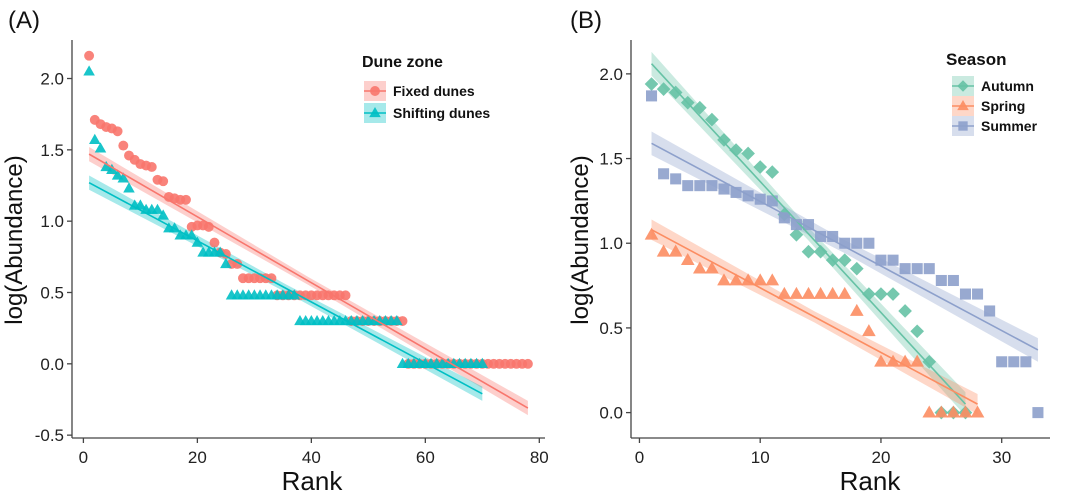 This screenshot has height=498, width=1067. I want to click on legend-title: Dune zone, so click(402, 62).